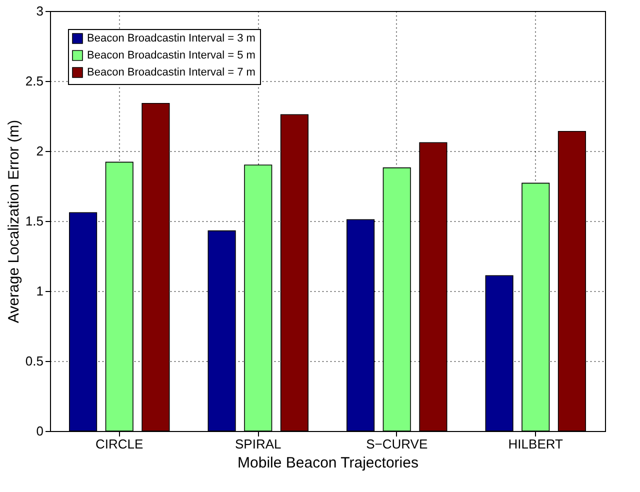 The image size is (640, 492). Describe the element at coordinates (40, 431) in the screenshot. I see `y-tick-label: 0` at that location.